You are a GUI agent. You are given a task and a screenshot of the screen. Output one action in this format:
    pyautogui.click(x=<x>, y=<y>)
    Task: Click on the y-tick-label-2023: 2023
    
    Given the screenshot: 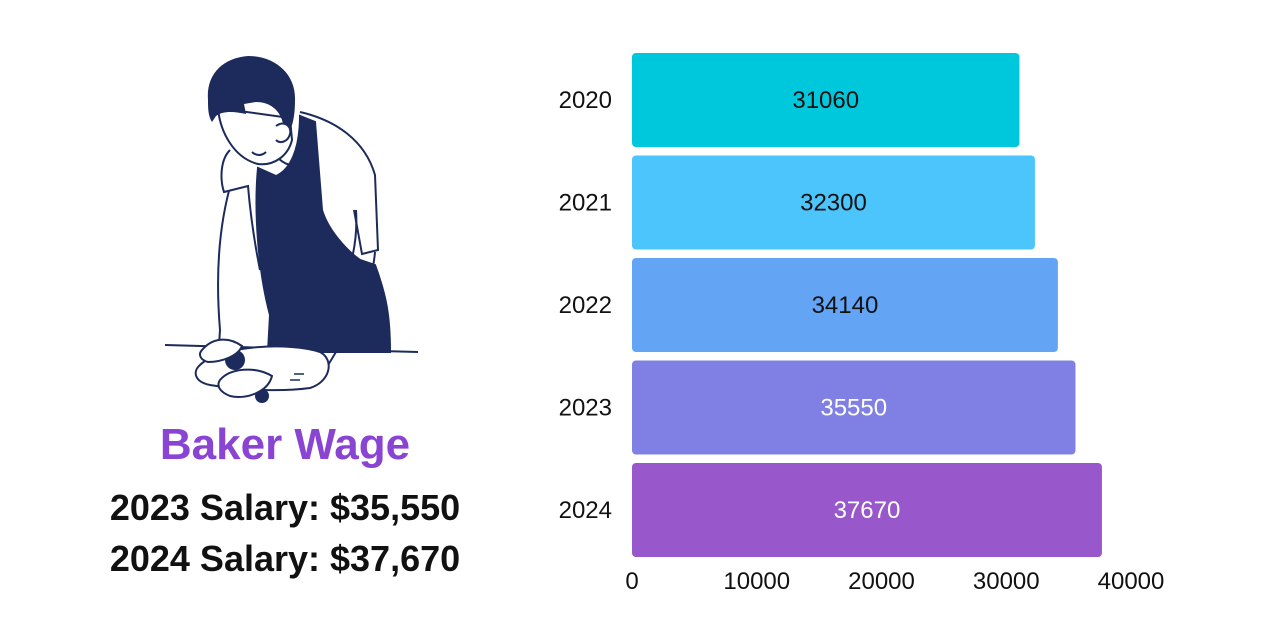 What is the action you would take?
    pyautogui.click(x=585, y=408)
    